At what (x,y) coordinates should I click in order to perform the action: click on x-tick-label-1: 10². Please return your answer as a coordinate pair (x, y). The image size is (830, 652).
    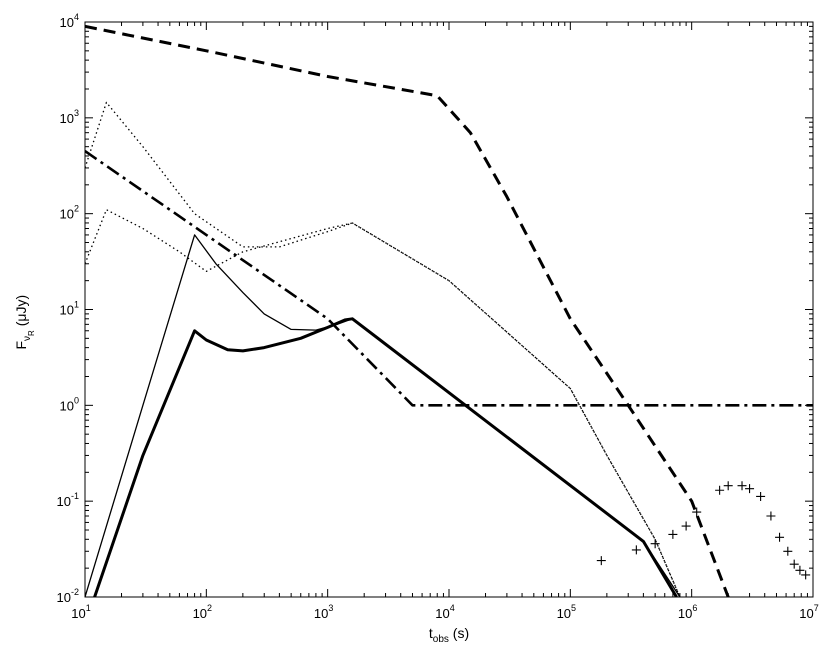
    Looking at the image, I should click on (202, 612).